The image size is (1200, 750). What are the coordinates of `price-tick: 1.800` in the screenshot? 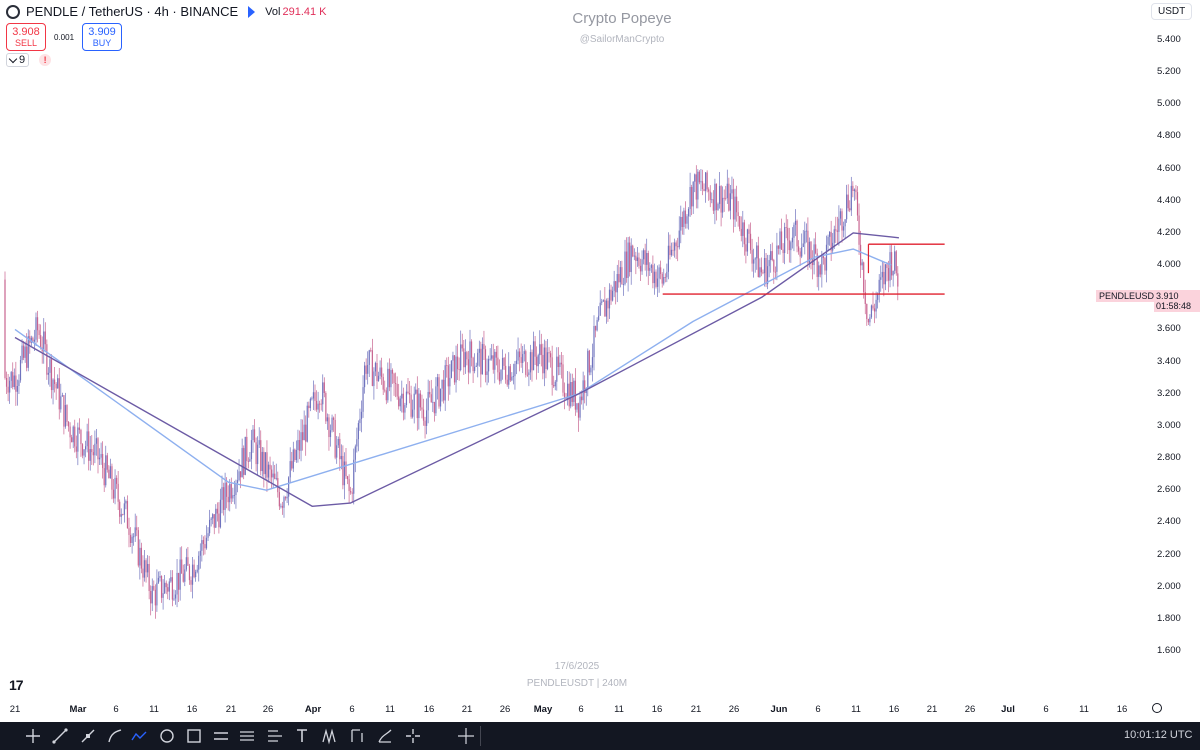 It's located at (1169, 618).